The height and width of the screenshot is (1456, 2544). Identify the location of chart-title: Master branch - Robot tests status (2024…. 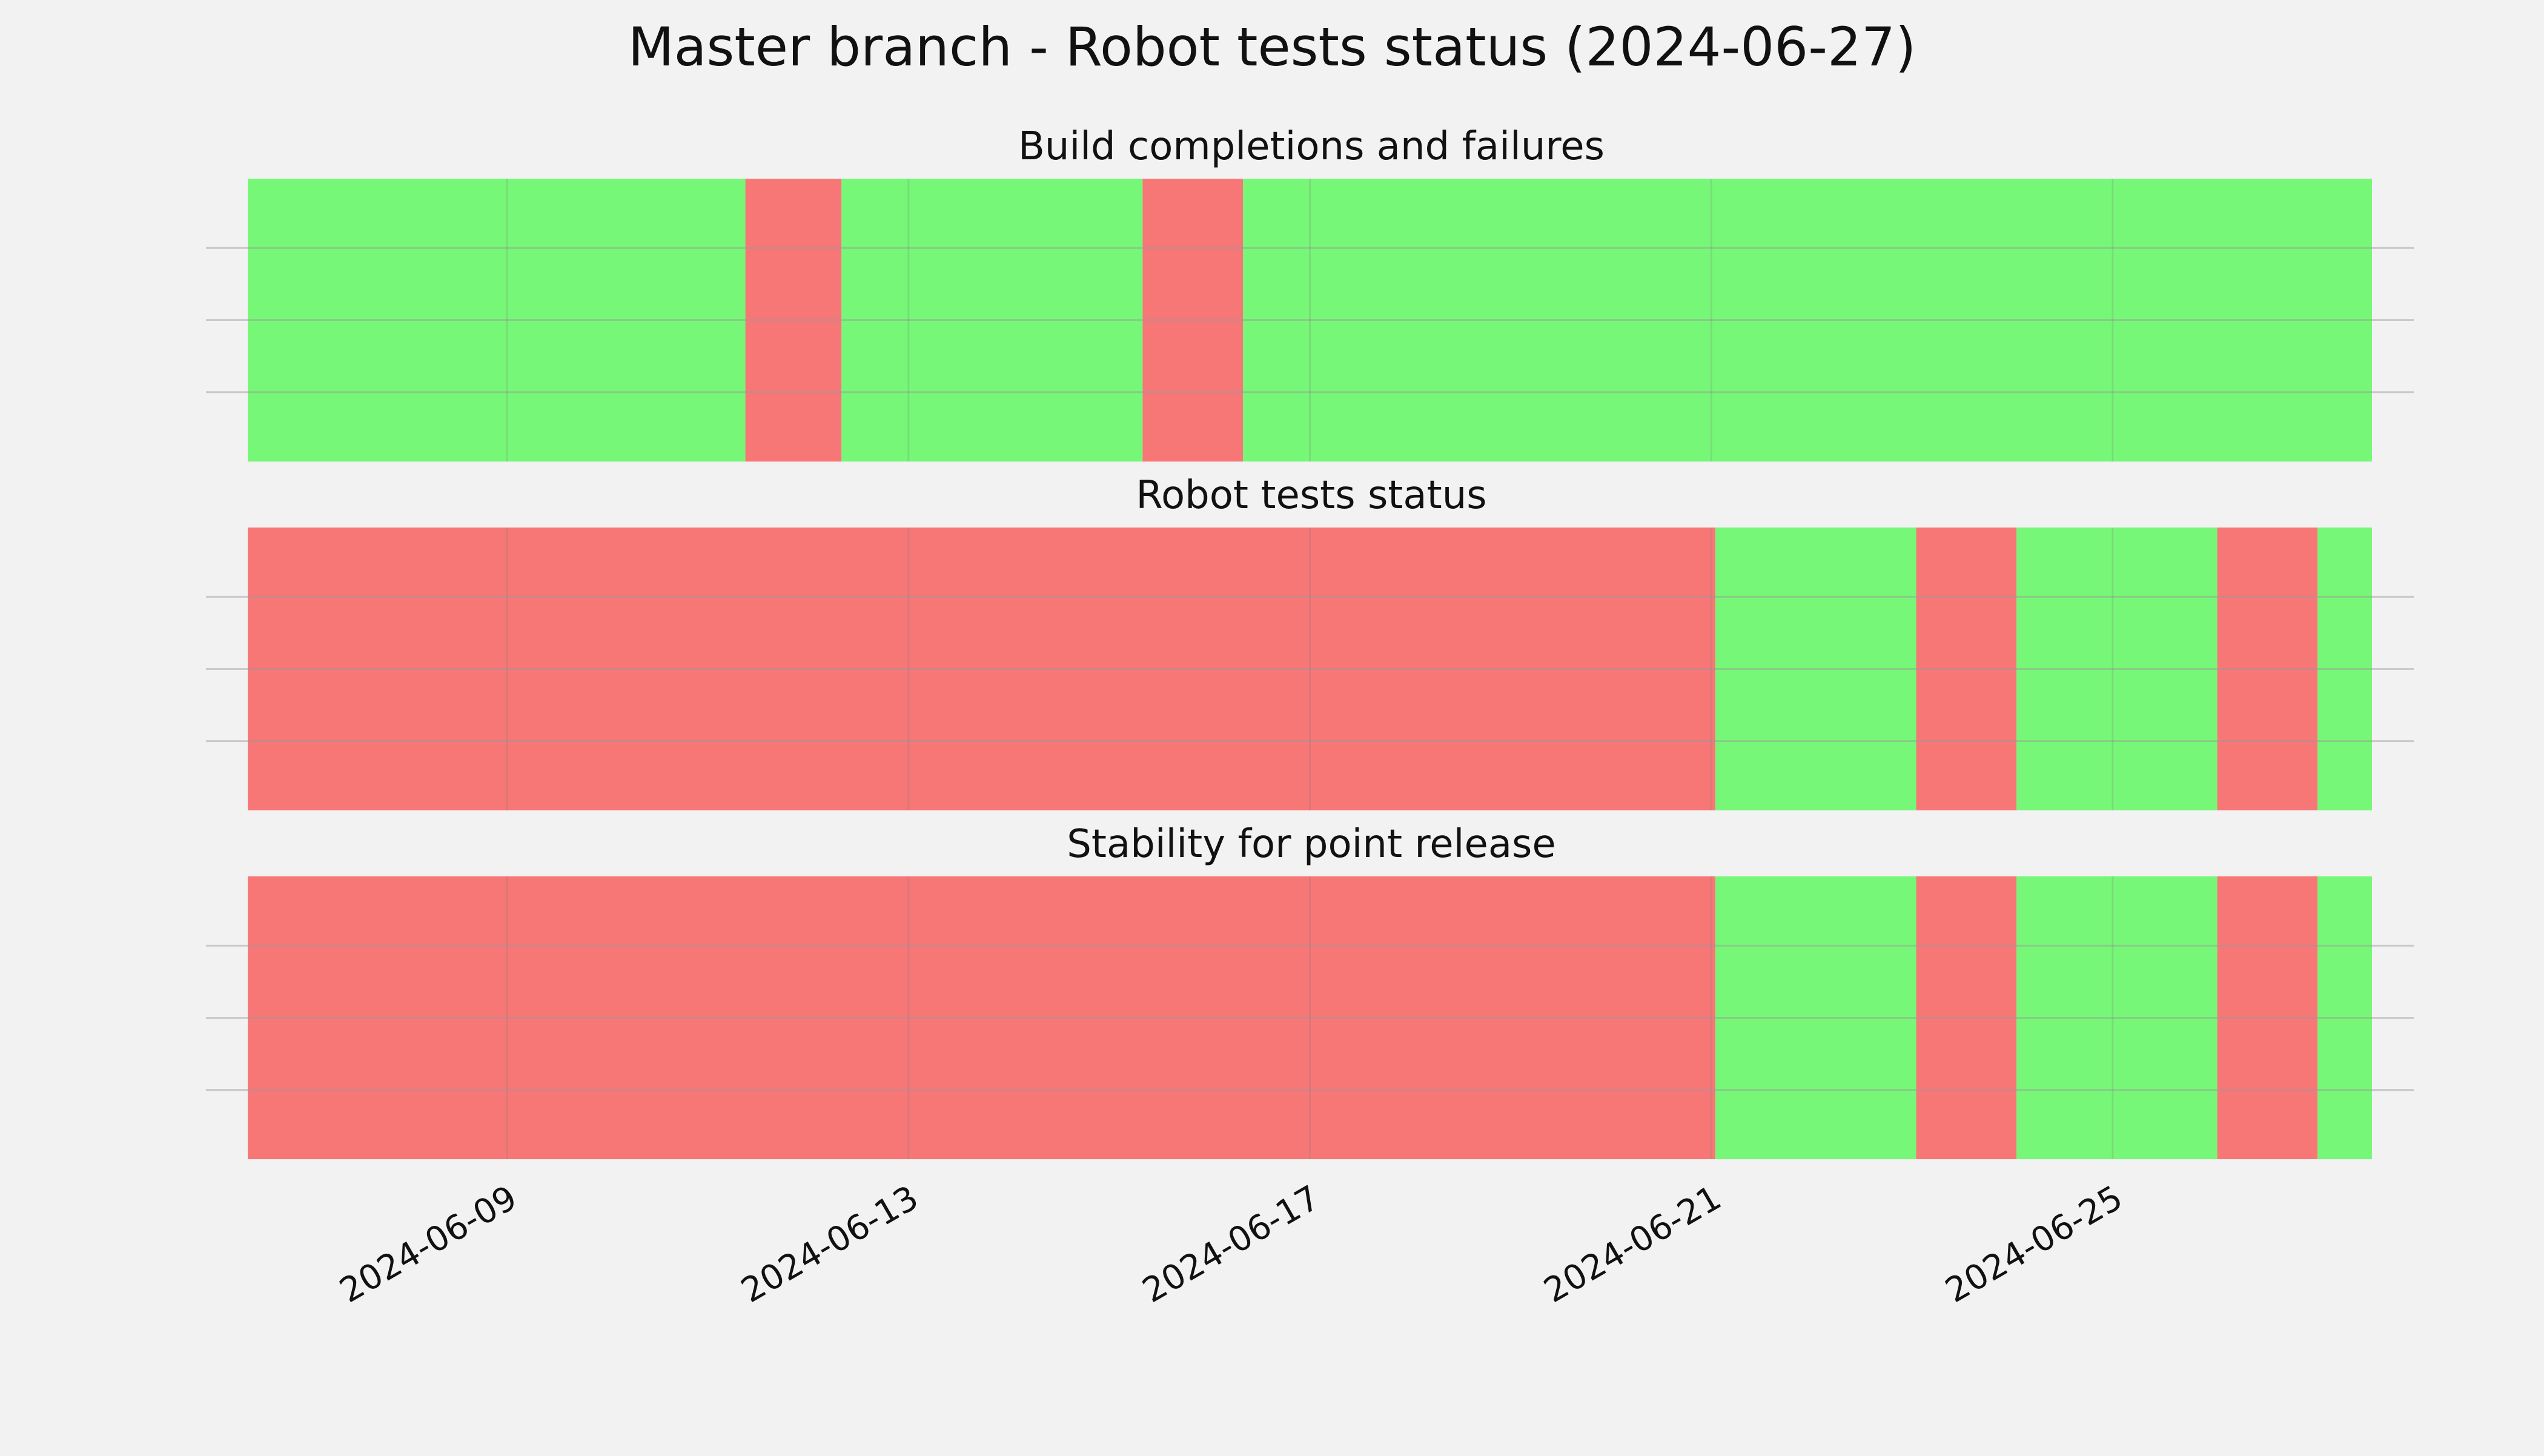
(1272, 47).